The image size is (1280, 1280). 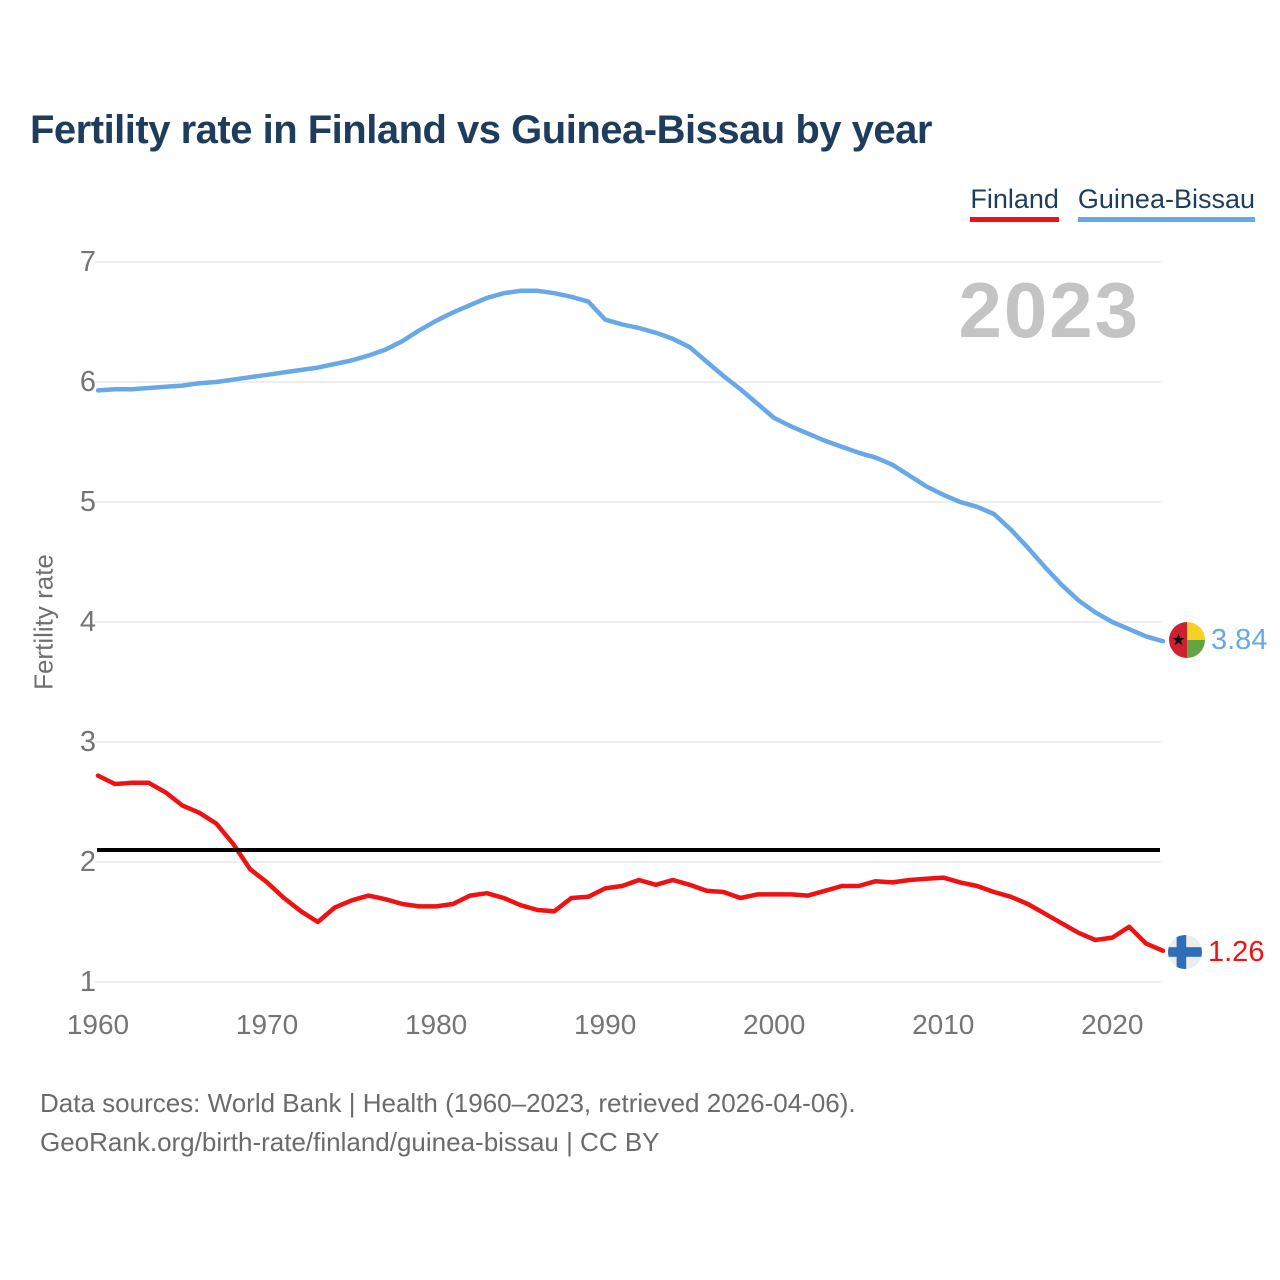 What do you see at coordinates (1166, 199) in the screenshot?
I see `legend-label-guinea-bissau: Guinea-Bissau` at bounding box center [1166, 199].